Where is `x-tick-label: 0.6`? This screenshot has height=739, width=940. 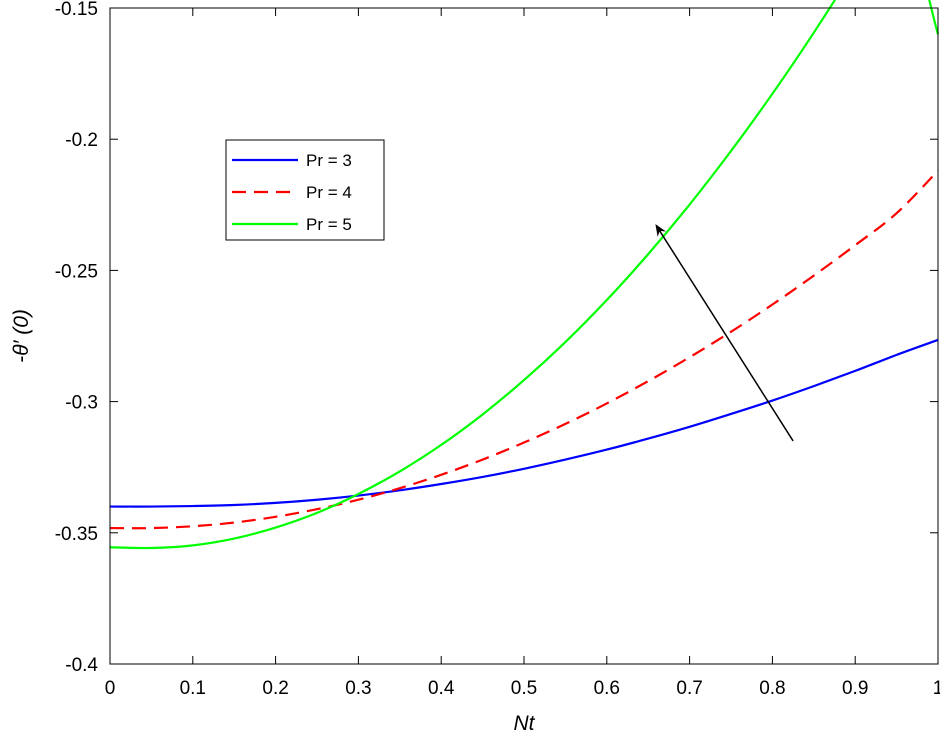
x-tick-label: 0.6 is located at coordinates (607, 688).